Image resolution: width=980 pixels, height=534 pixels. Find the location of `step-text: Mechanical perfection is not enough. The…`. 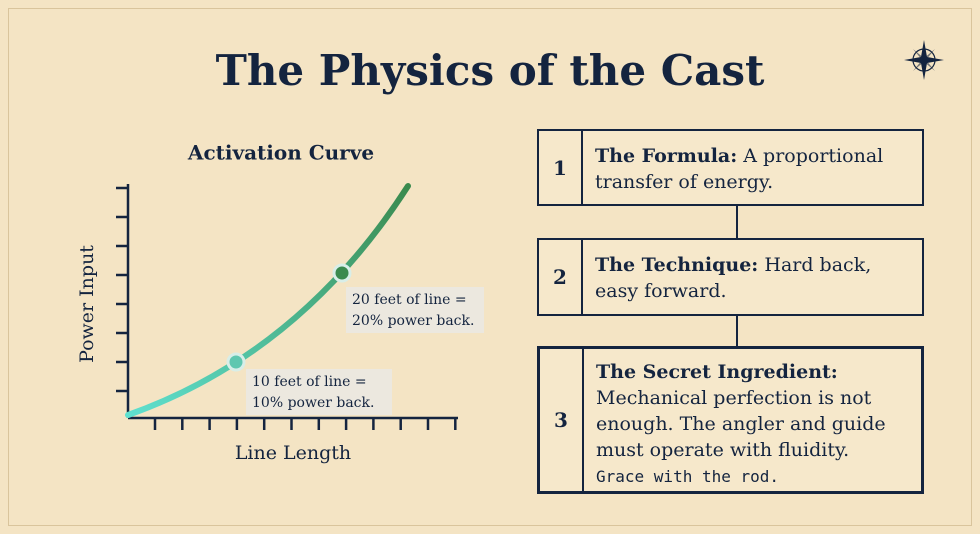

step-text: Mechanical perfection is not enough. The… is located at coordinates (741, 424).